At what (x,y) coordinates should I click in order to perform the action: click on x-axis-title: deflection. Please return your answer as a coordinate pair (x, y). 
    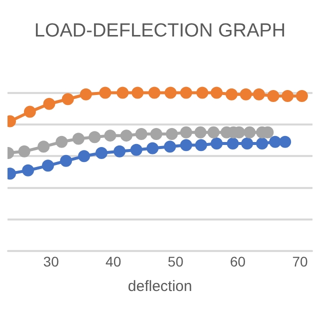
    Looking at the image, I should click on (160, 287).